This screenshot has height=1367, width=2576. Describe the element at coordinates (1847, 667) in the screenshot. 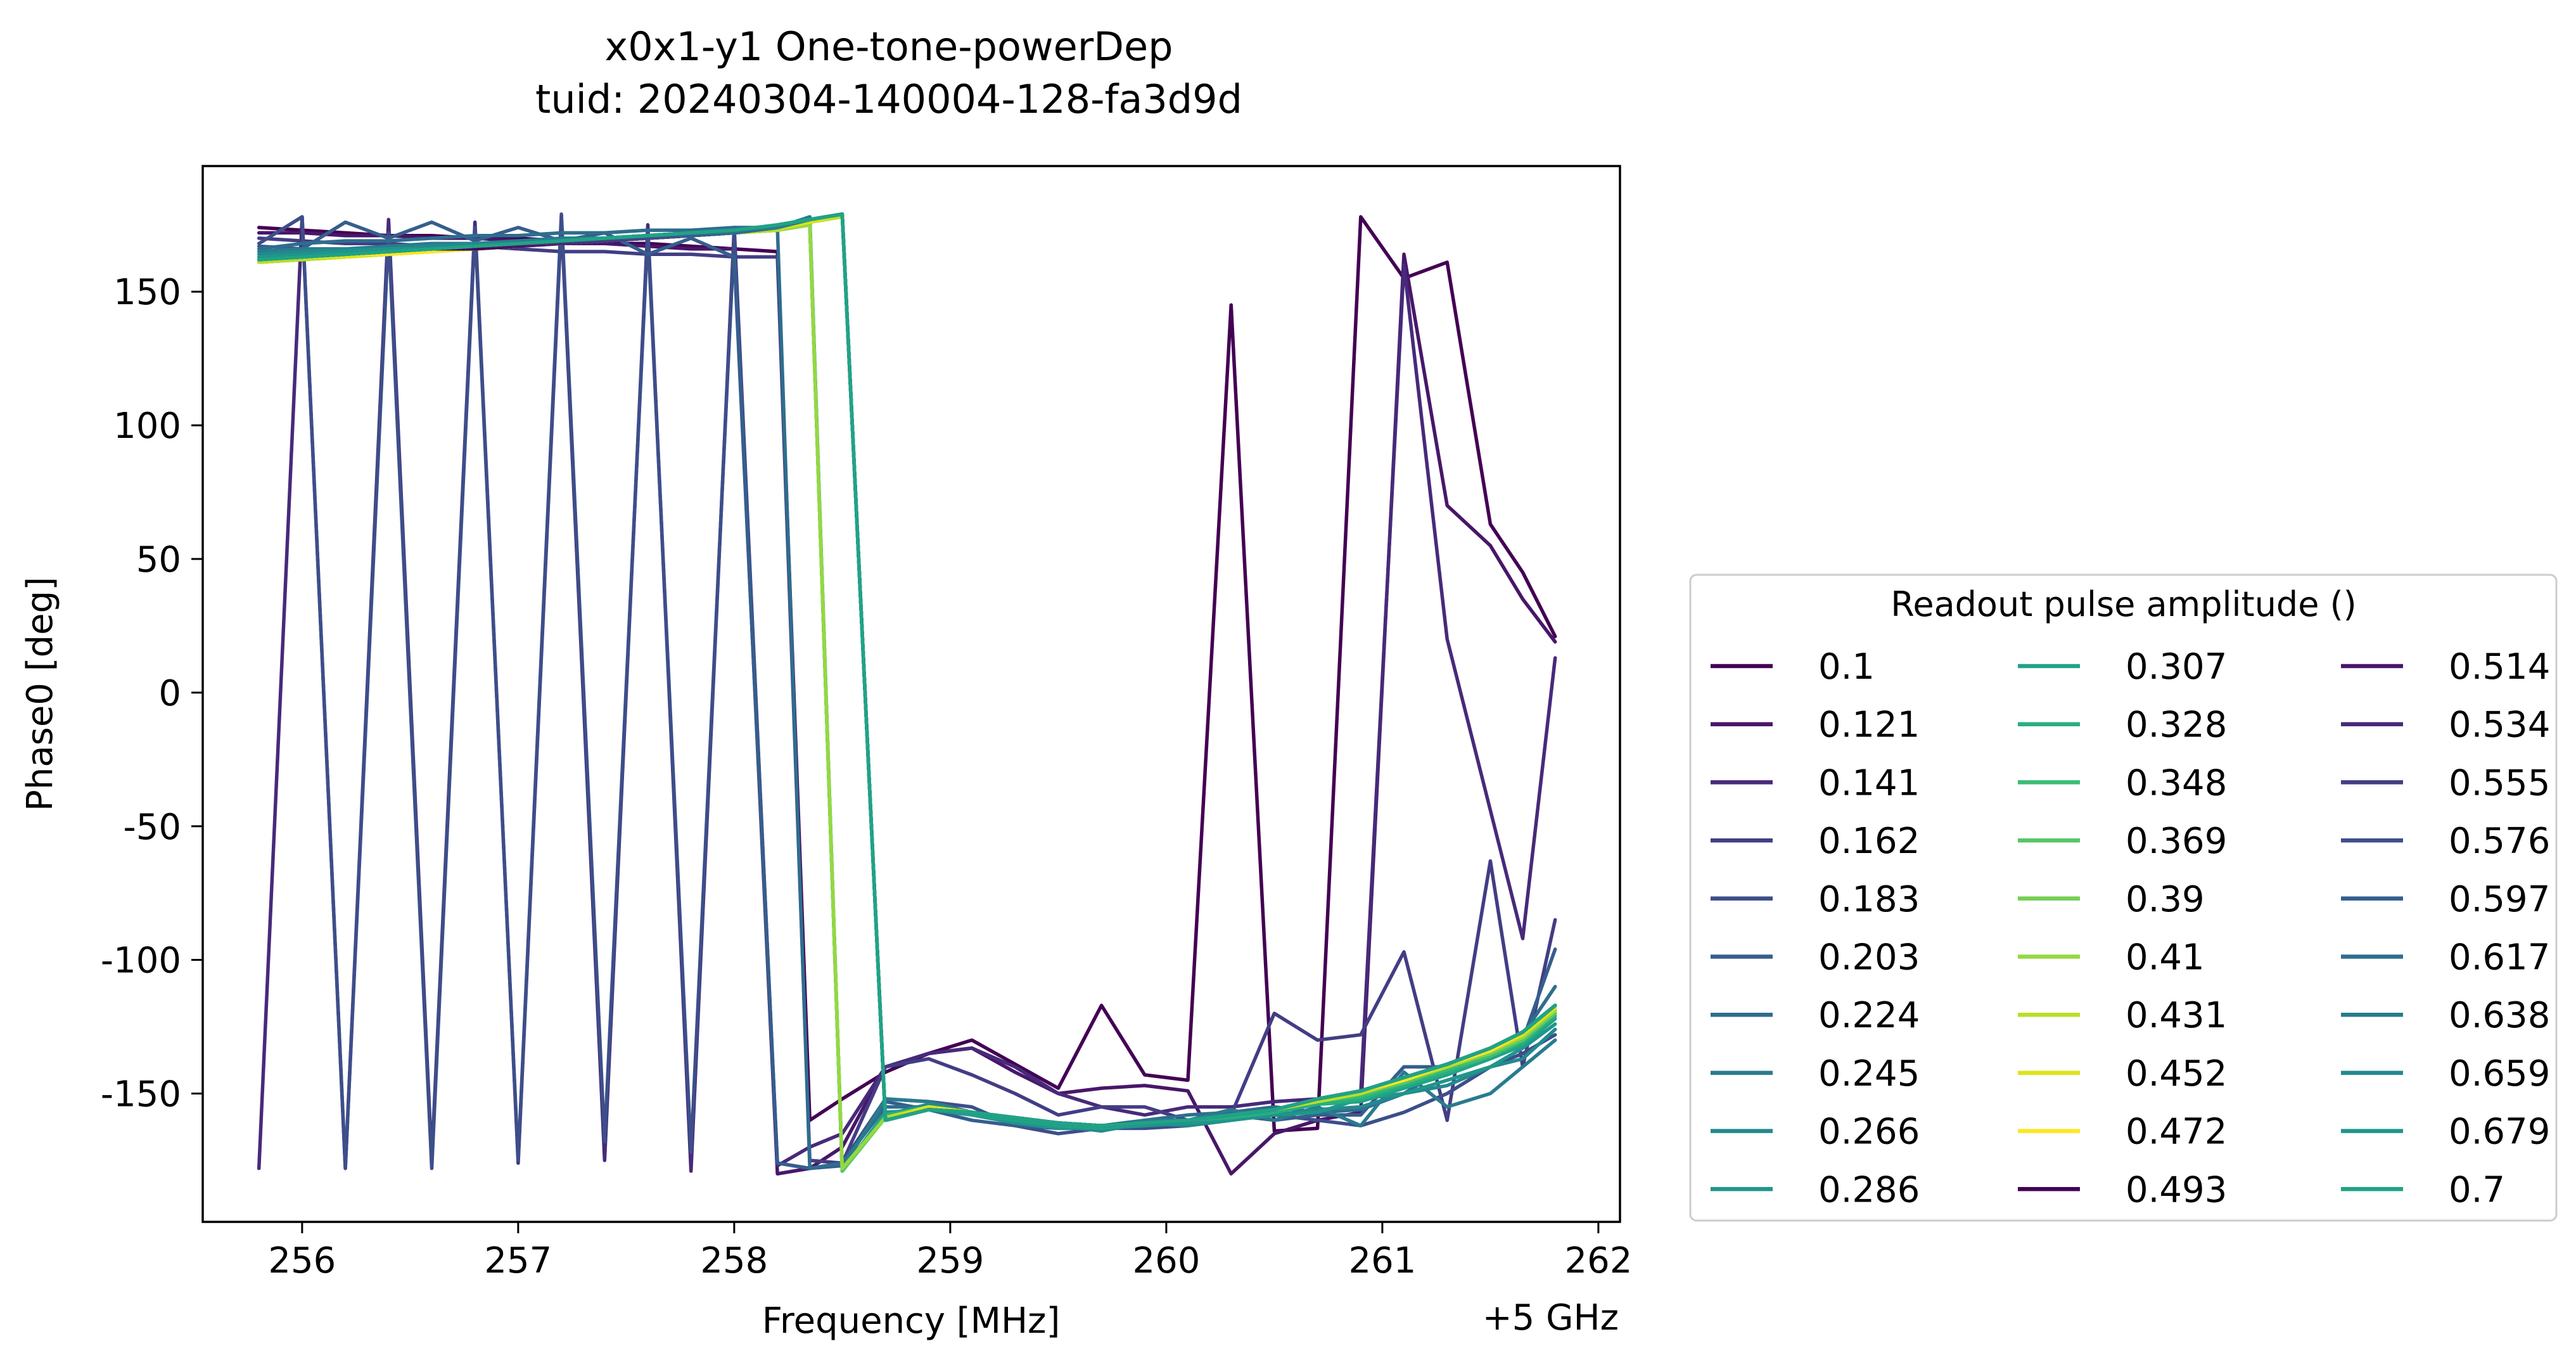

I see `legend-label: 0.1` at that location.